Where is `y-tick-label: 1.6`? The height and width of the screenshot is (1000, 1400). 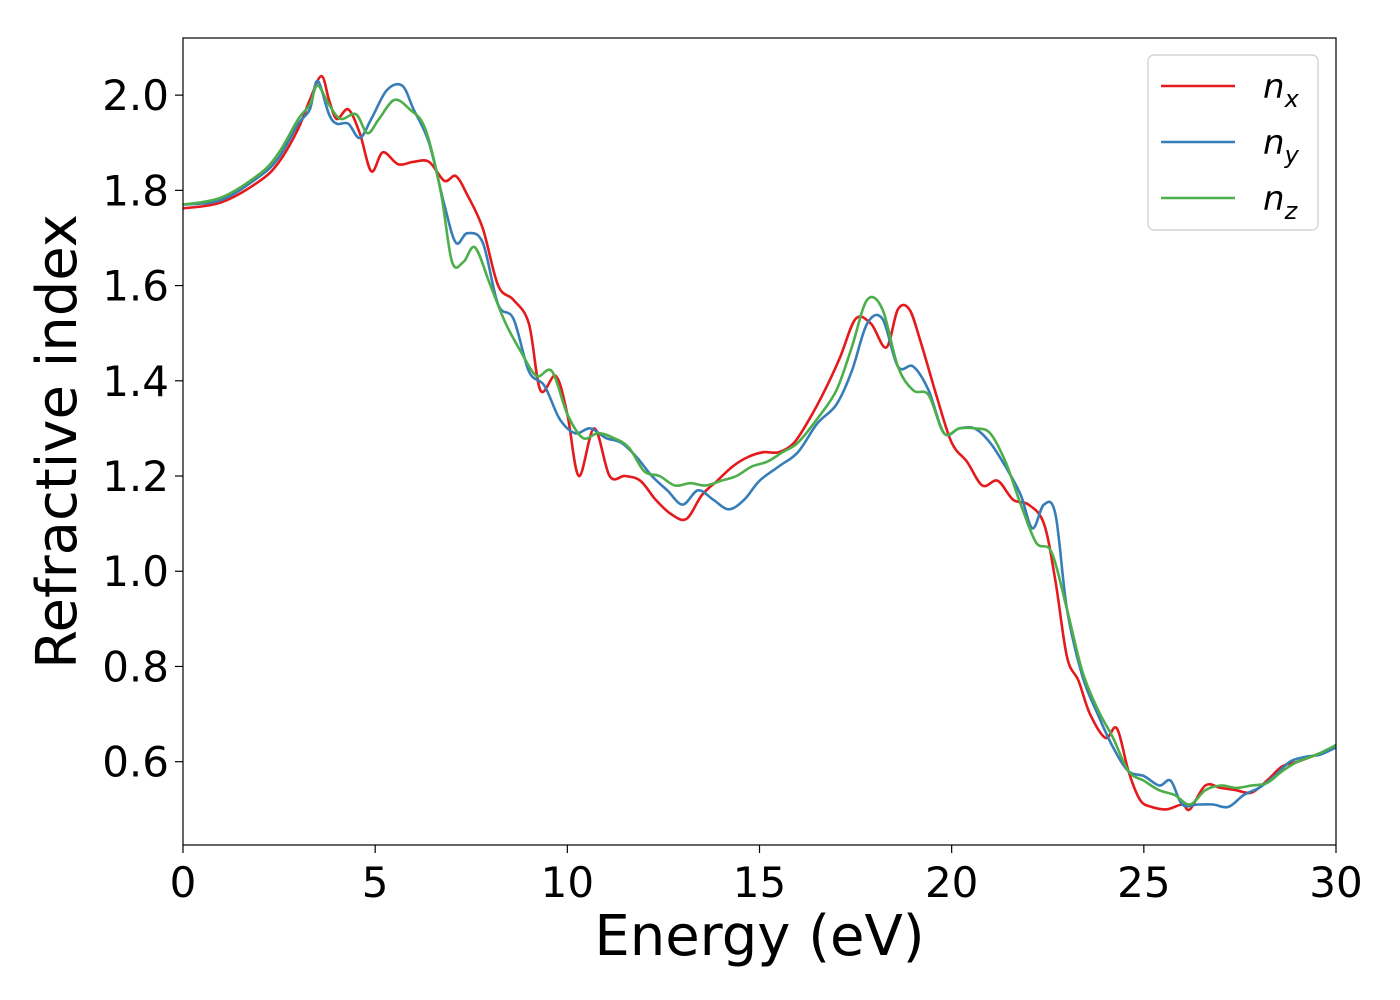
y-tick-label: 1.6 is located at coordinates (135, 286).